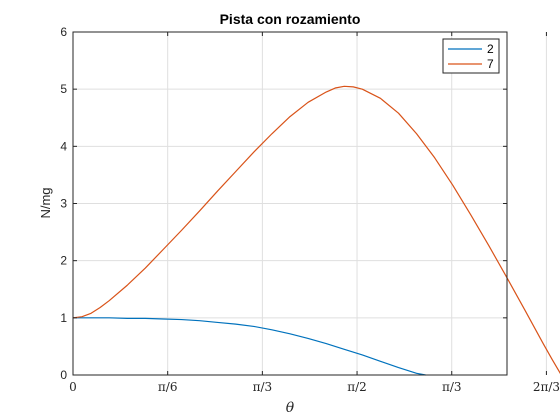 Image resolution: width=560 pixels, height=420 pixels. Describe the element at coordinates (546, 387) in the screenshot. I see `x-tick-label: 2π/3` at that location.